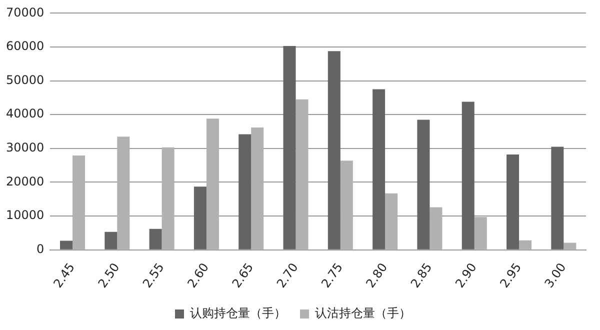 The height and width of the screenshot is (330, 600). Describe the element at coordinates (40, 249) in the screenshot. I see `y-tick-label: 0` at that location.